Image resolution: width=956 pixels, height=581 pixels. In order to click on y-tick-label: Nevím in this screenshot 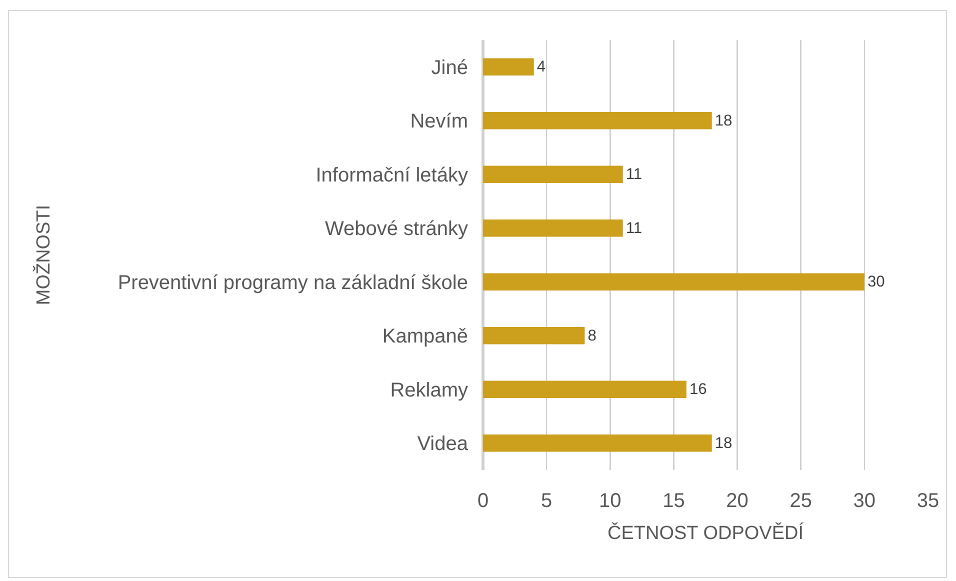, I will do `click(439, 121)`.